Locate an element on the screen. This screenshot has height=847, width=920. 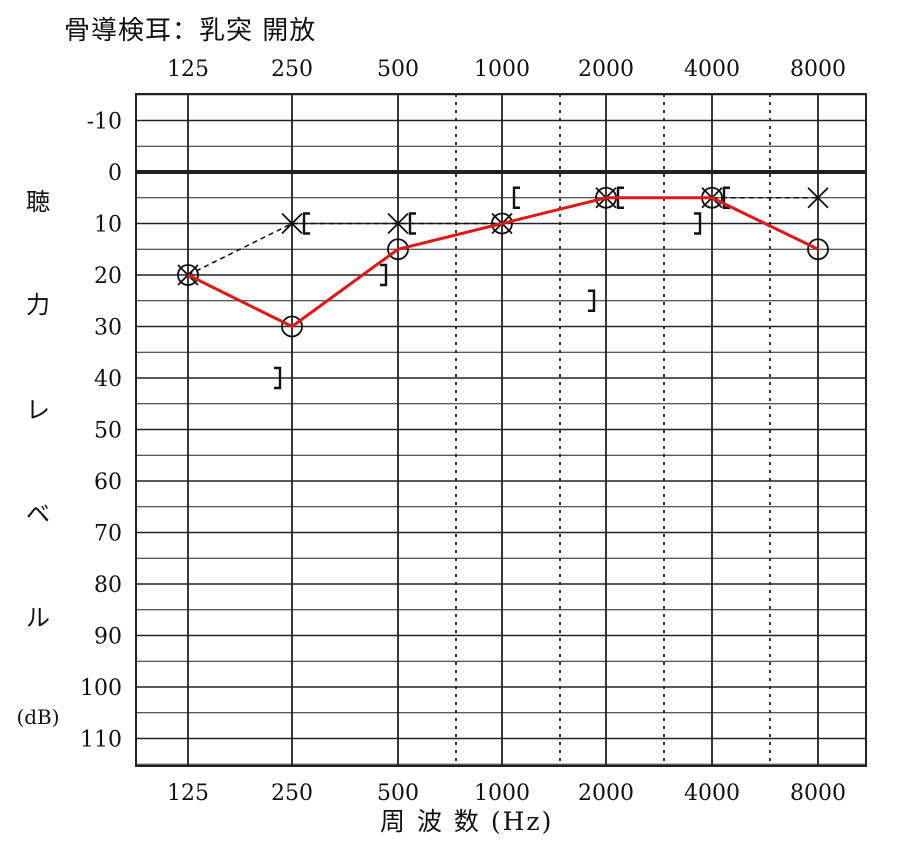
x-tick-label-top: 4000 is located at coordinates (712, 69).